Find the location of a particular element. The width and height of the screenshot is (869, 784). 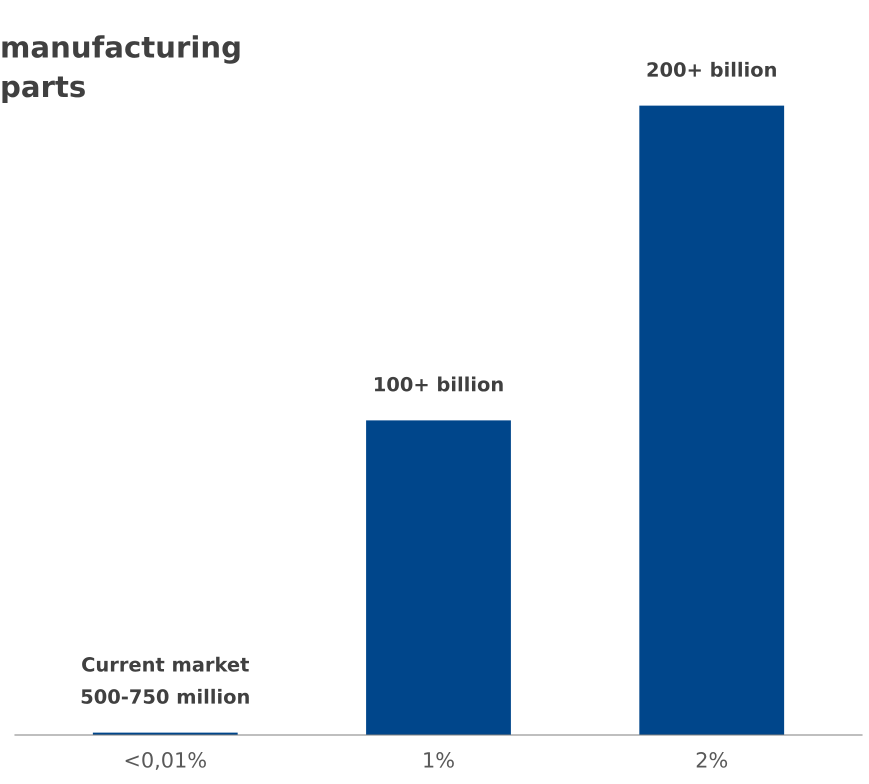

x-tick-label: <0,01% is located at coordinates (166, 761).